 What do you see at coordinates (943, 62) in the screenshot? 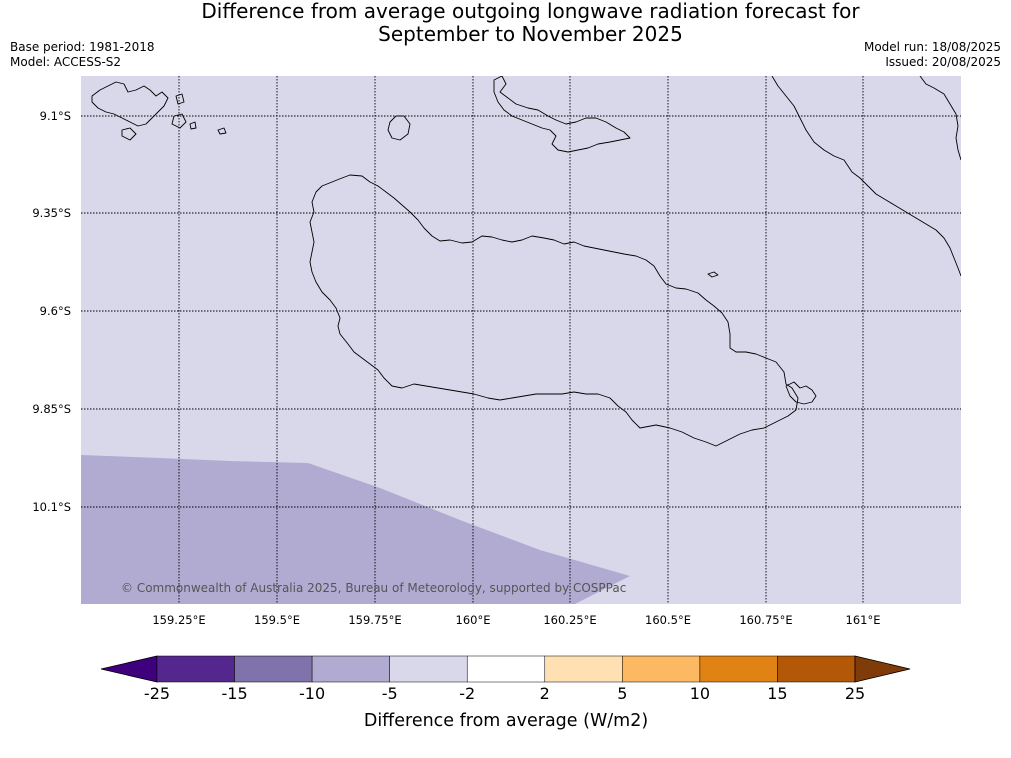
I see `issued-text: Issued: 20/08/2025` at bounding box center [943, 62].